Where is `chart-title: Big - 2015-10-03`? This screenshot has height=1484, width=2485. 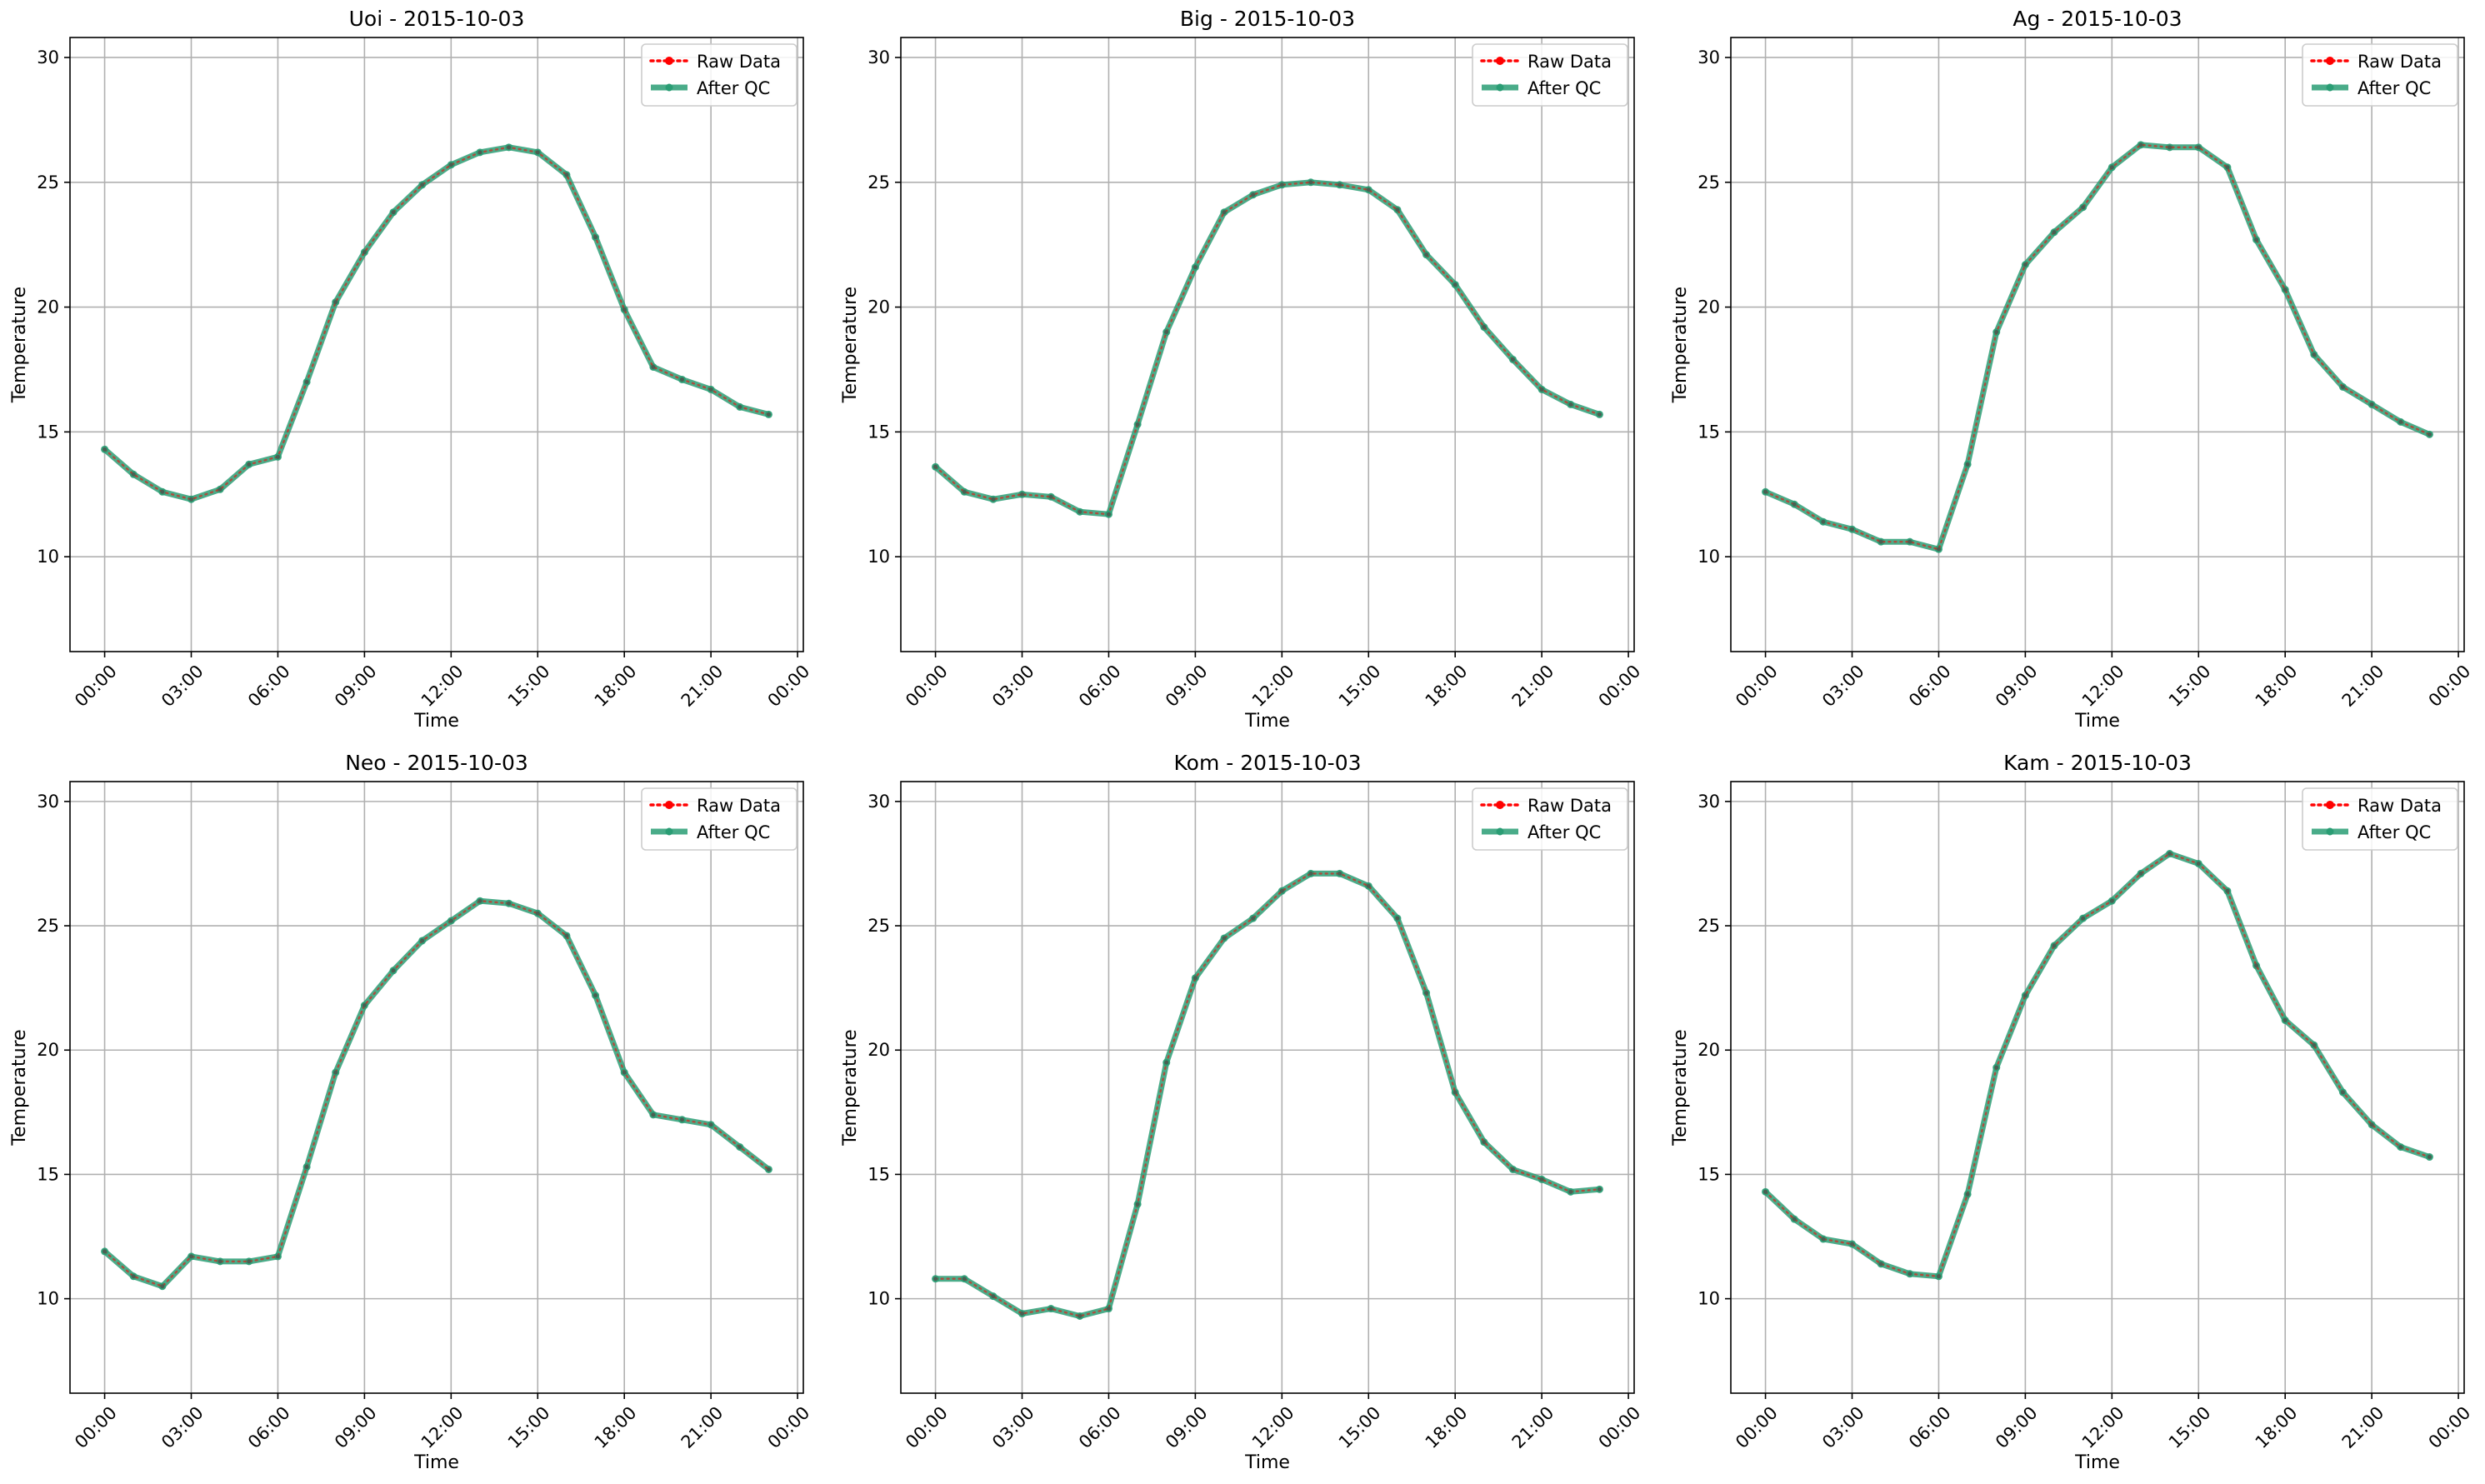
chart-title: Big - 2015-10-03 is located at coordinates (1267, 19).